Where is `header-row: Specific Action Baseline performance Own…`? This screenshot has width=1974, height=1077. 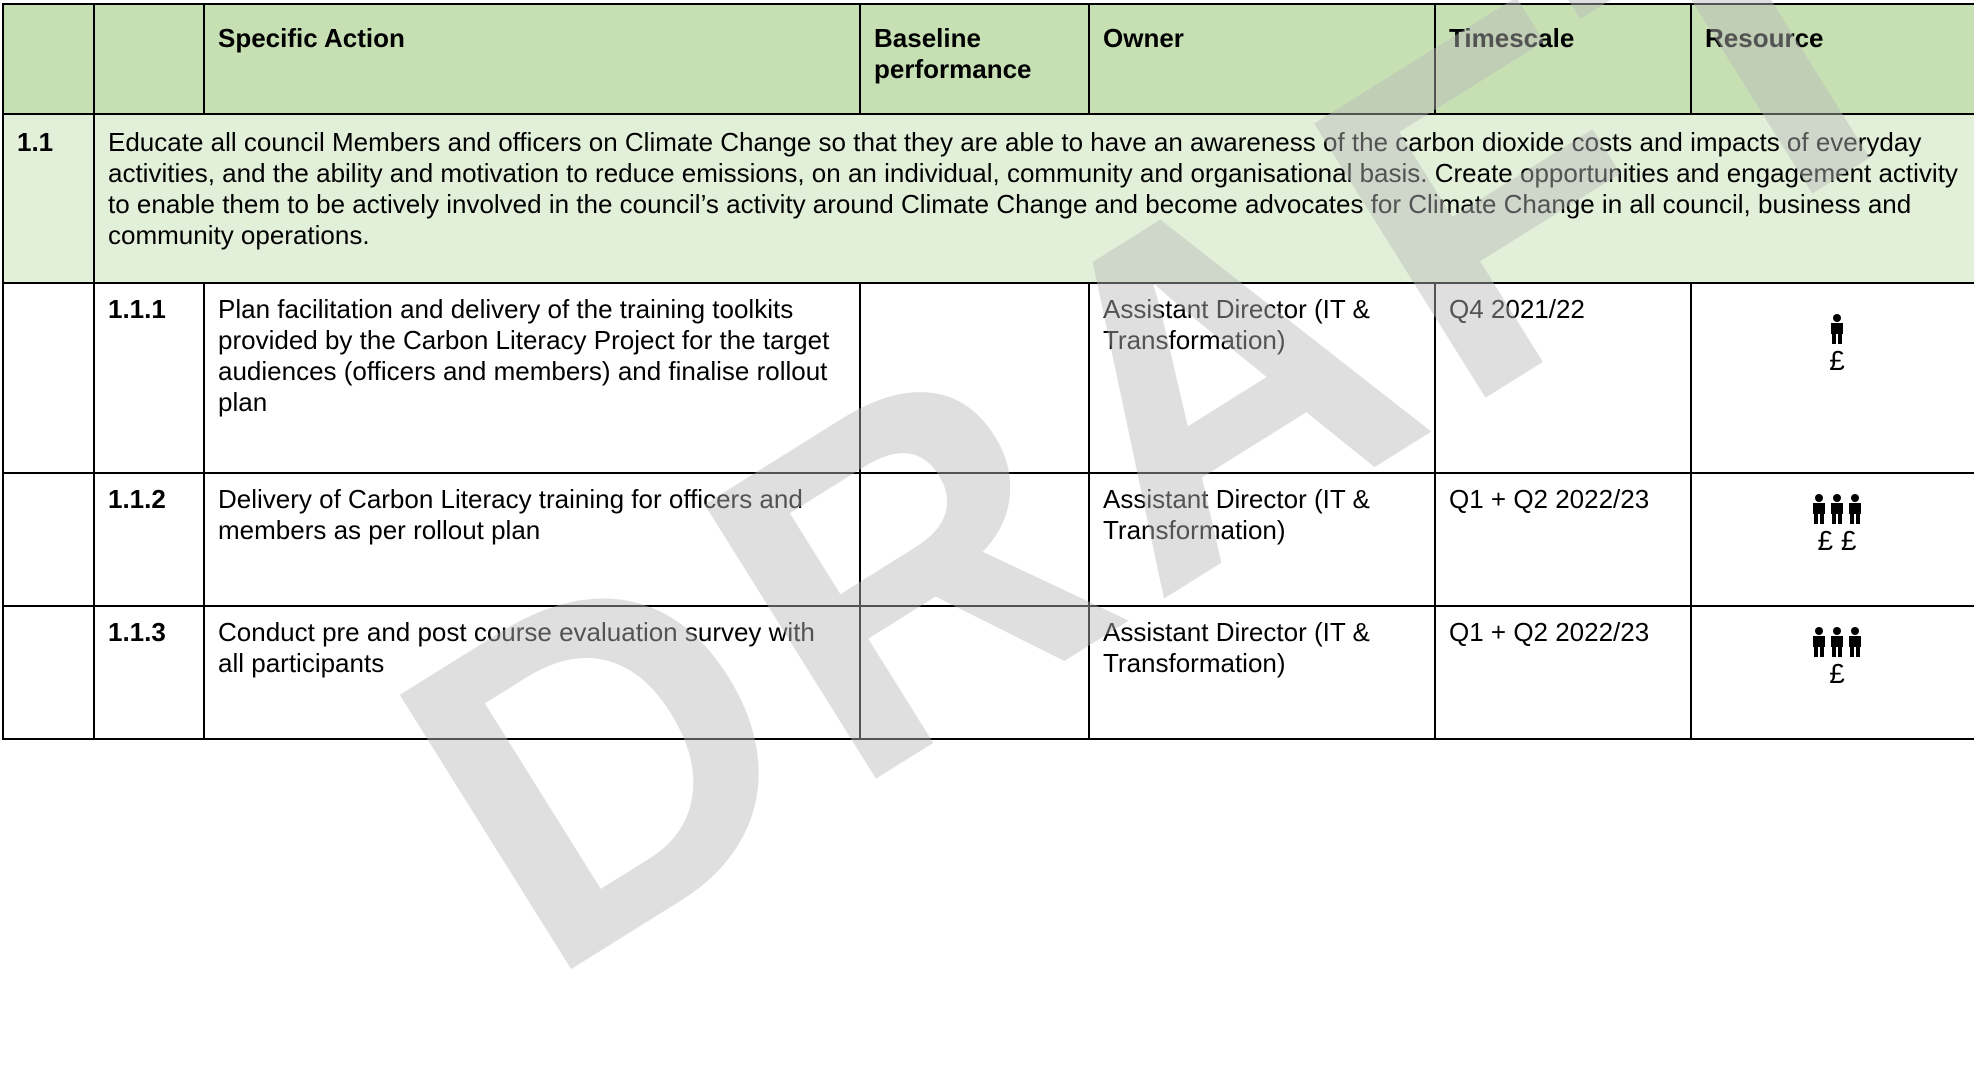
header-row: Specific Action Baseline performance Own… is located at coordinates (988, 59).